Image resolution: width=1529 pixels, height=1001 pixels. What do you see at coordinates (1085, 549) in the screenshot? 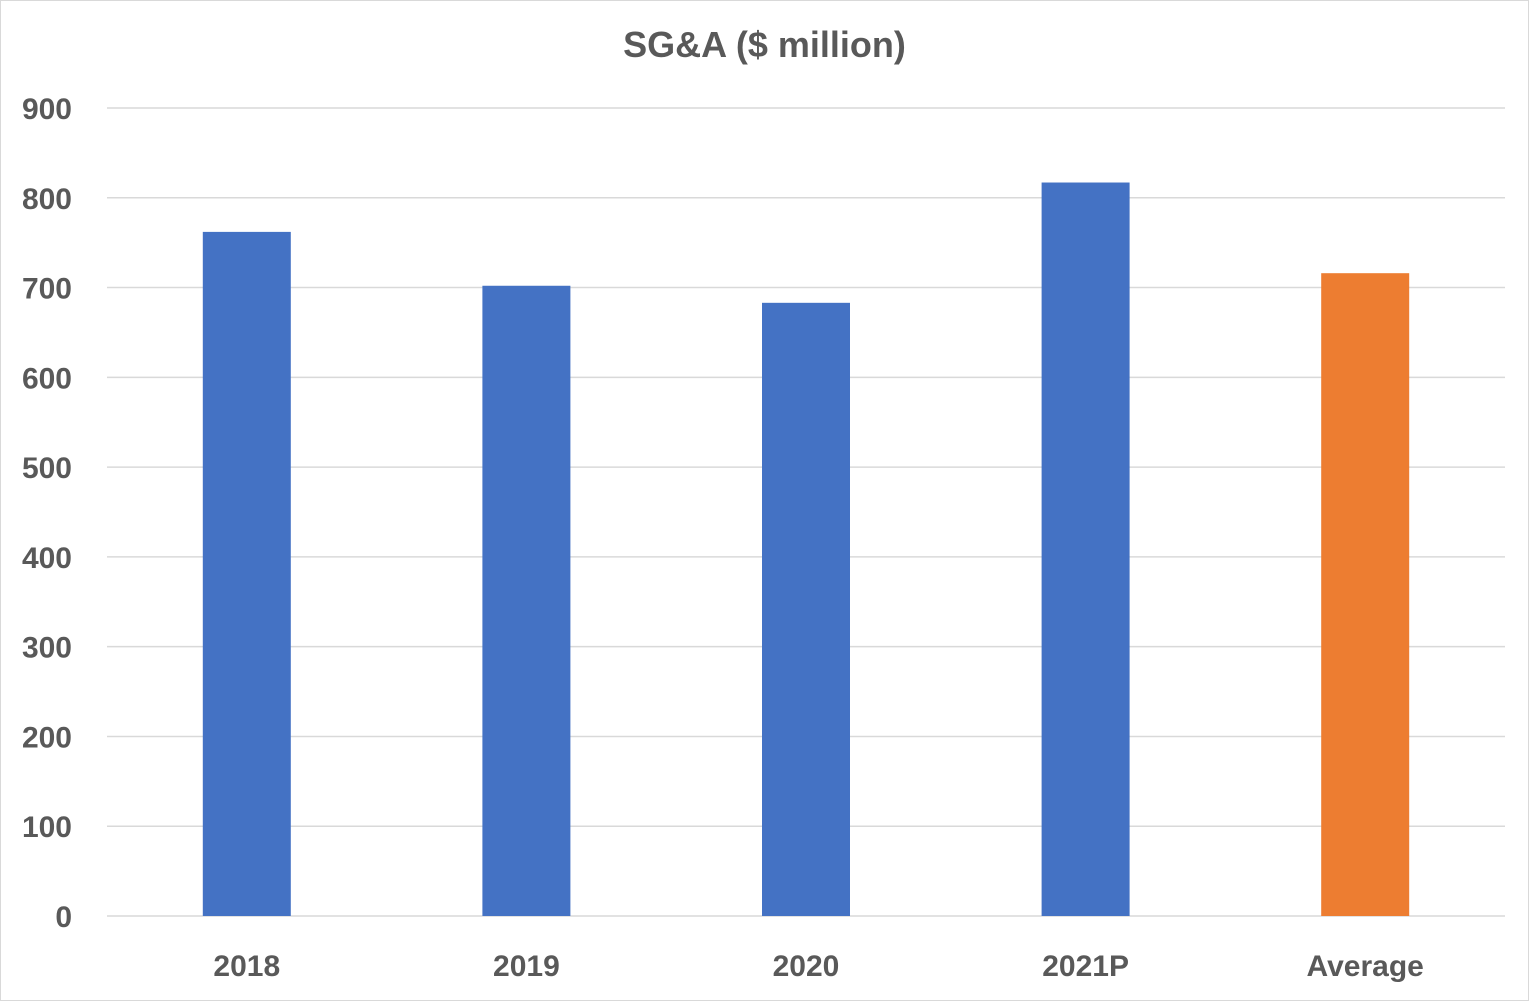
I see `bar-2021p` at bounding box center [1085, 549].